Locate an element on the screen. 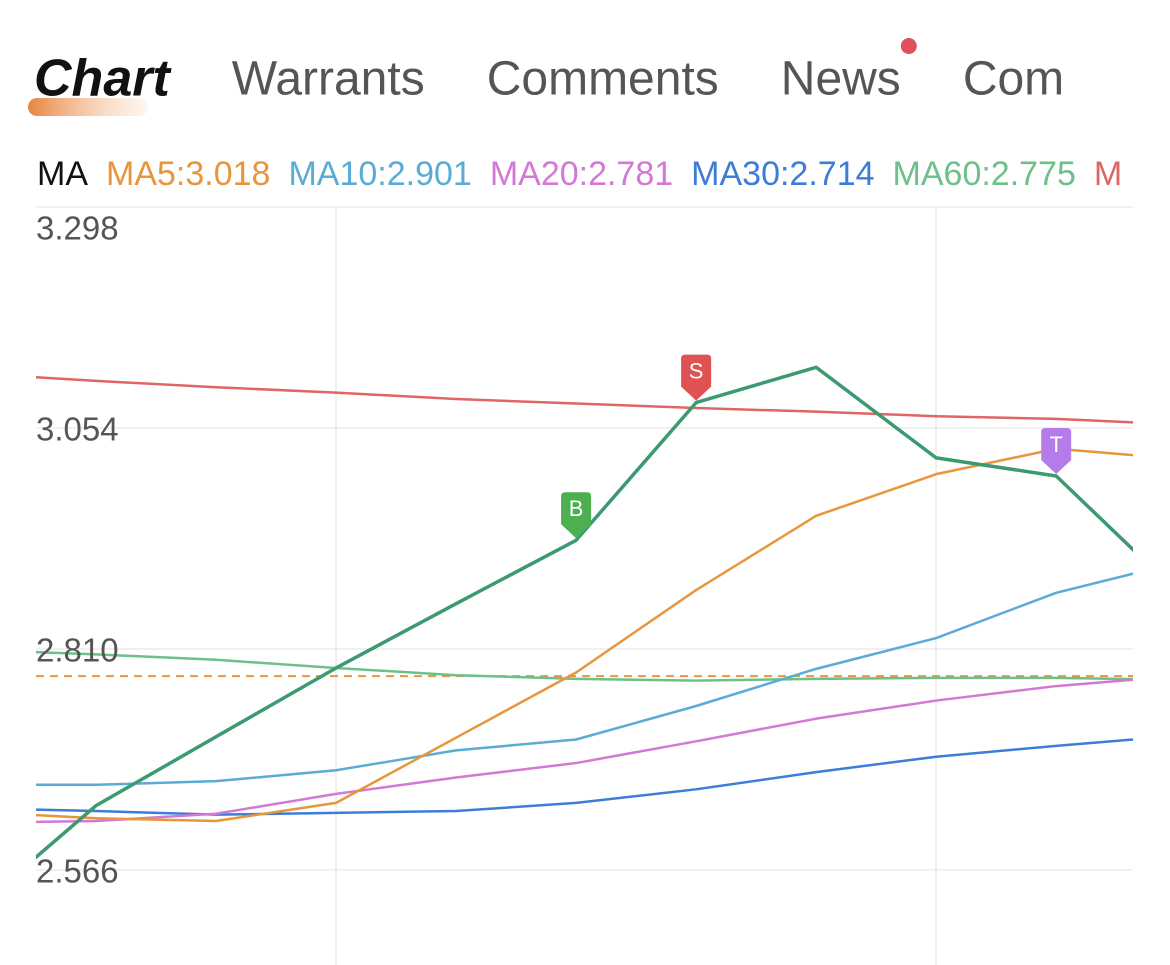 The image size is (1170, 965). tab: Chart is located at coordinates (103, 79).